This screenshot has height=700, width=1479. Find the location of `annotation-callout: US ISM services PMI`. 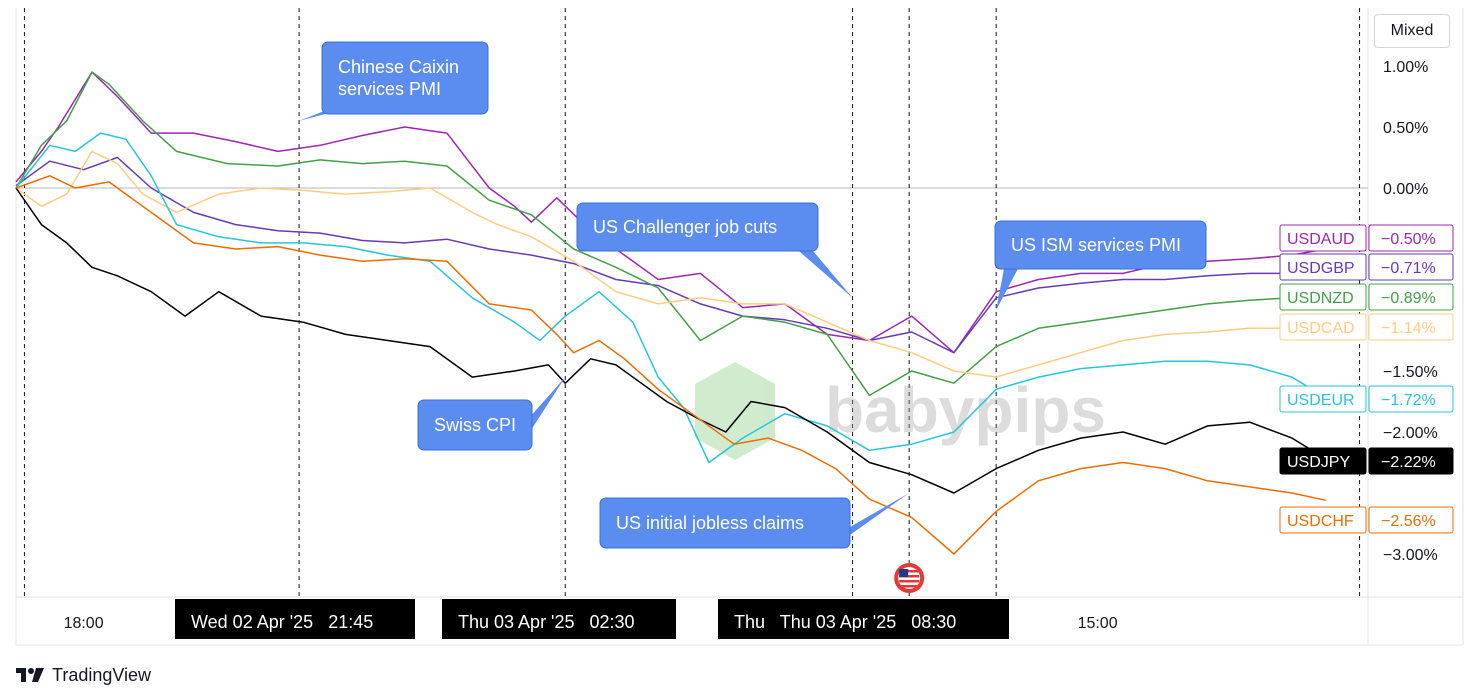

annotation-callout: US ISM services PMI is located at coordinates (1100, 265).